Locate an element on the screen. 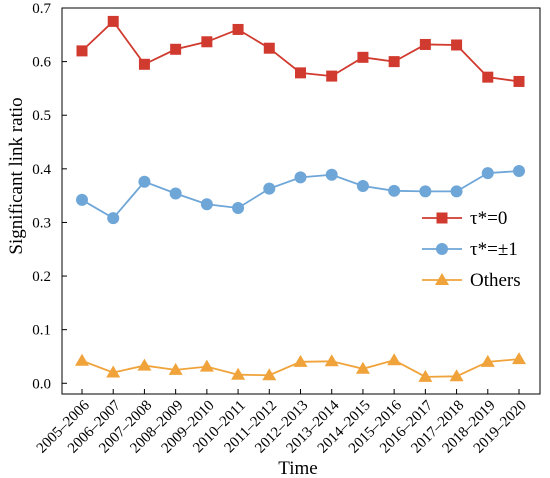  legend-label: τ*=±1 is located at coordinates (494, 249).